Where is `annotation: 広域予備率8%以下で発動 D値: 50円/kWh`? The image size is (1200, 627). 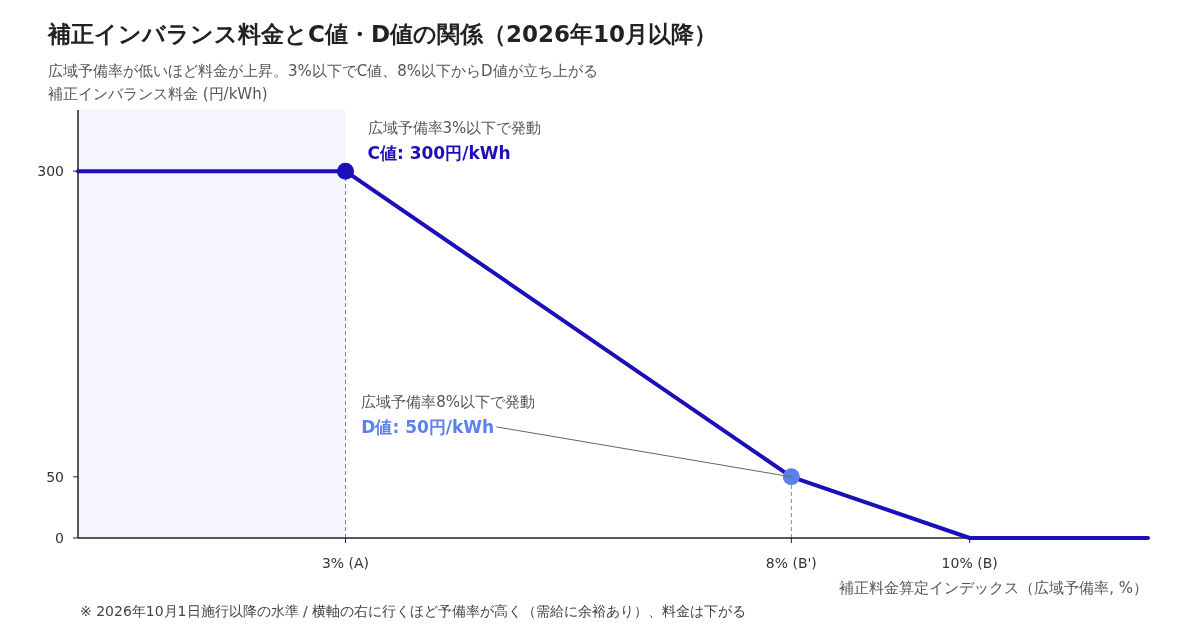
annotation: 広域予備率8%以下で発動 D値: 50円/kWh is located at coordinates (448, 414).